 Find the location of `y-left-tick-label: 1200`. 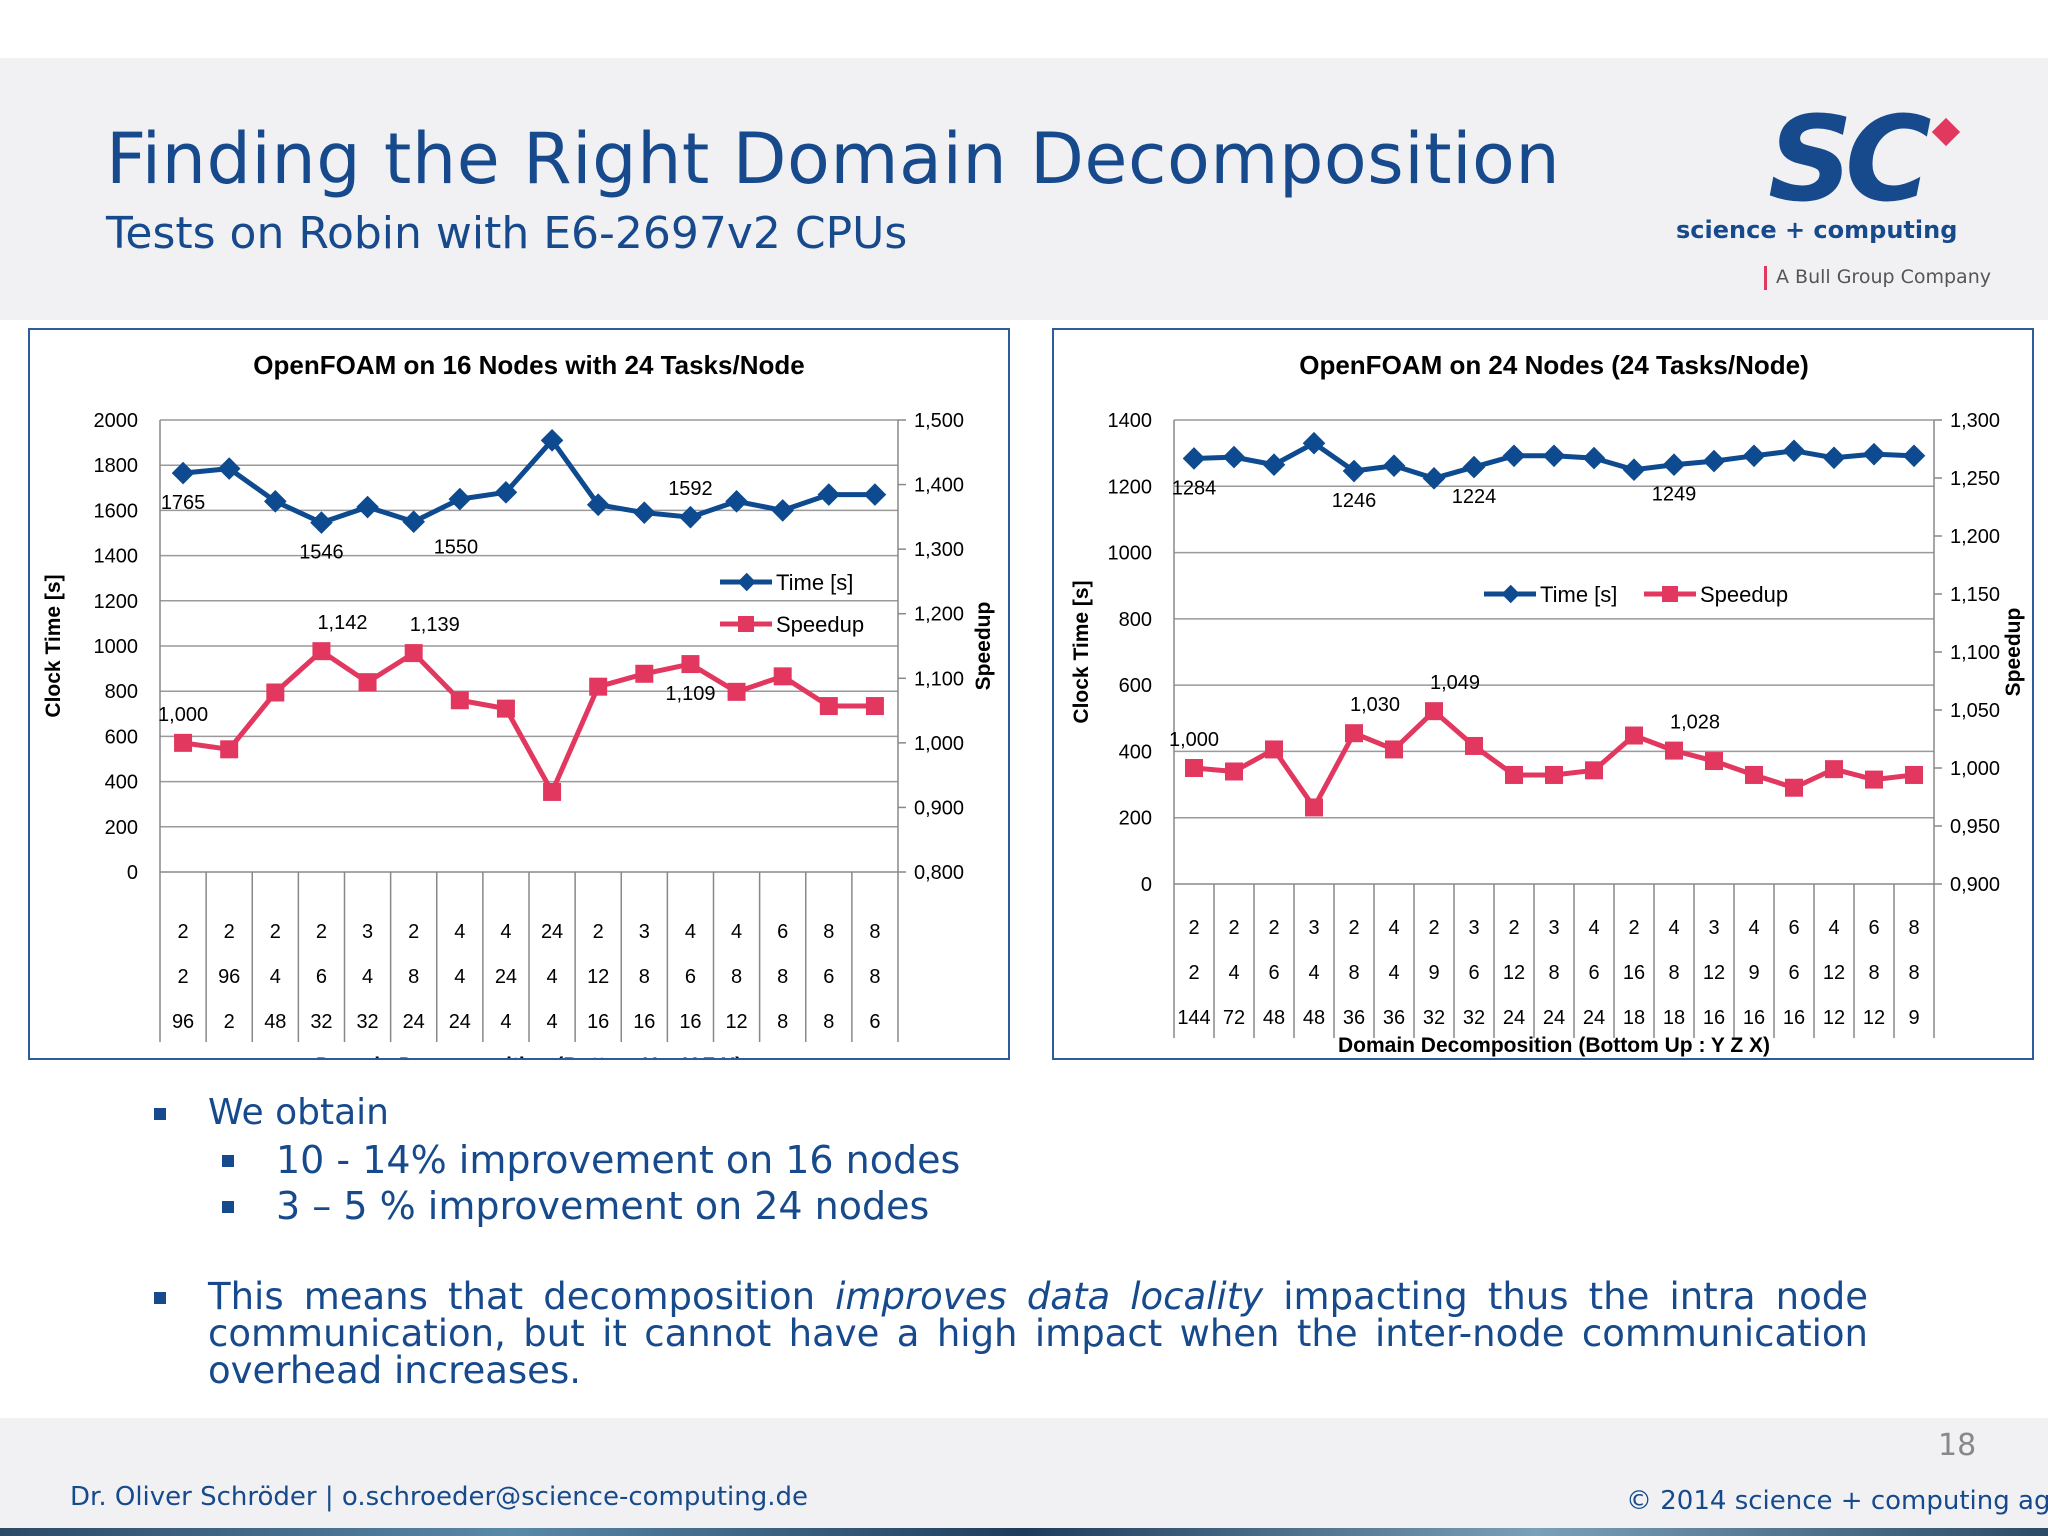

y-left-tick-label: 1200 is located at coordinates (116, 602).